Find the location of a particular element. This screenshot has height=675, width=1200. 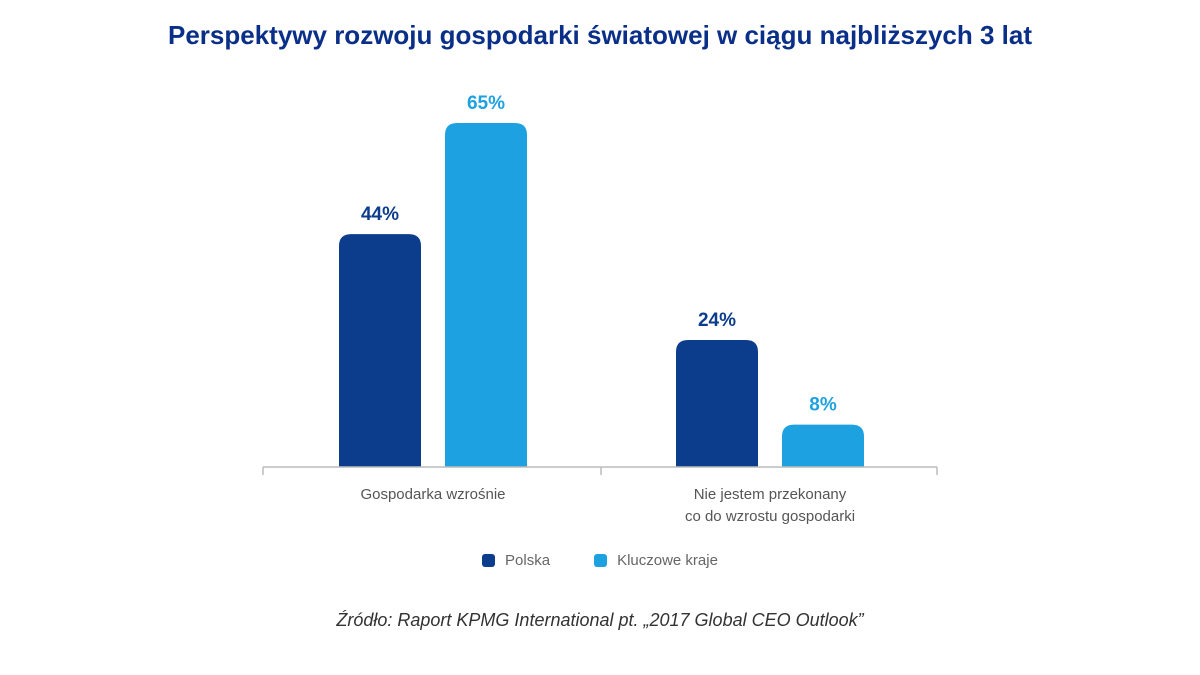

legend: Polska Kluczowe kraje is located at coordinates (600, 560).